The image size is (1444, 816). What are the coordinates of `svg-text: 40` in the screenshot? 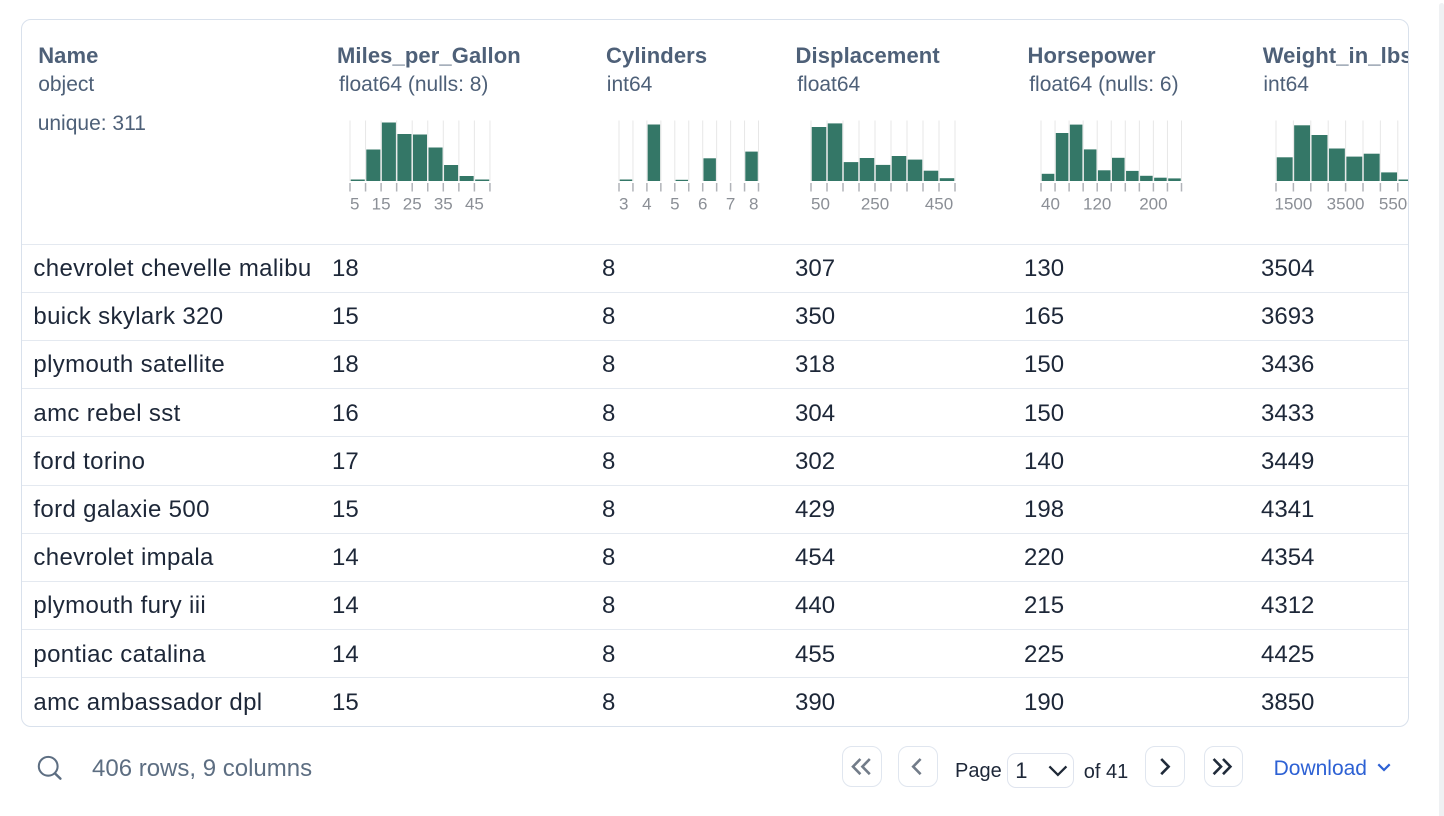 It's located at (1050, 203).